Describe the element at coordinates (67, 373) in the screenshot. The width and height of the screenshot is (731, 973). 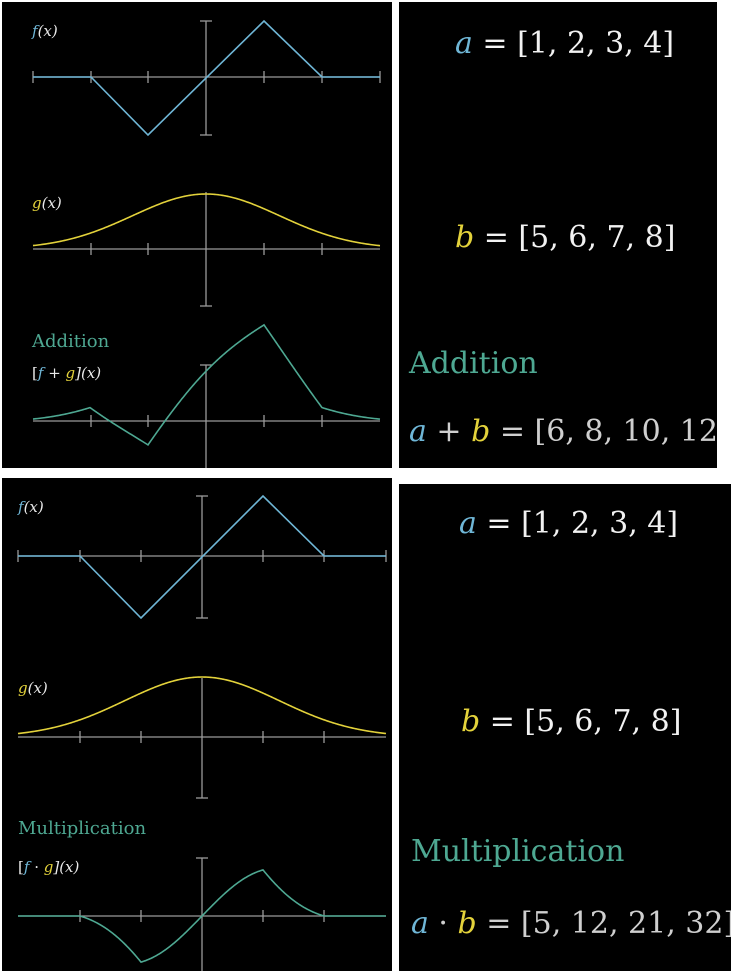
I see `combo-label: [f + g](x)` at that location.